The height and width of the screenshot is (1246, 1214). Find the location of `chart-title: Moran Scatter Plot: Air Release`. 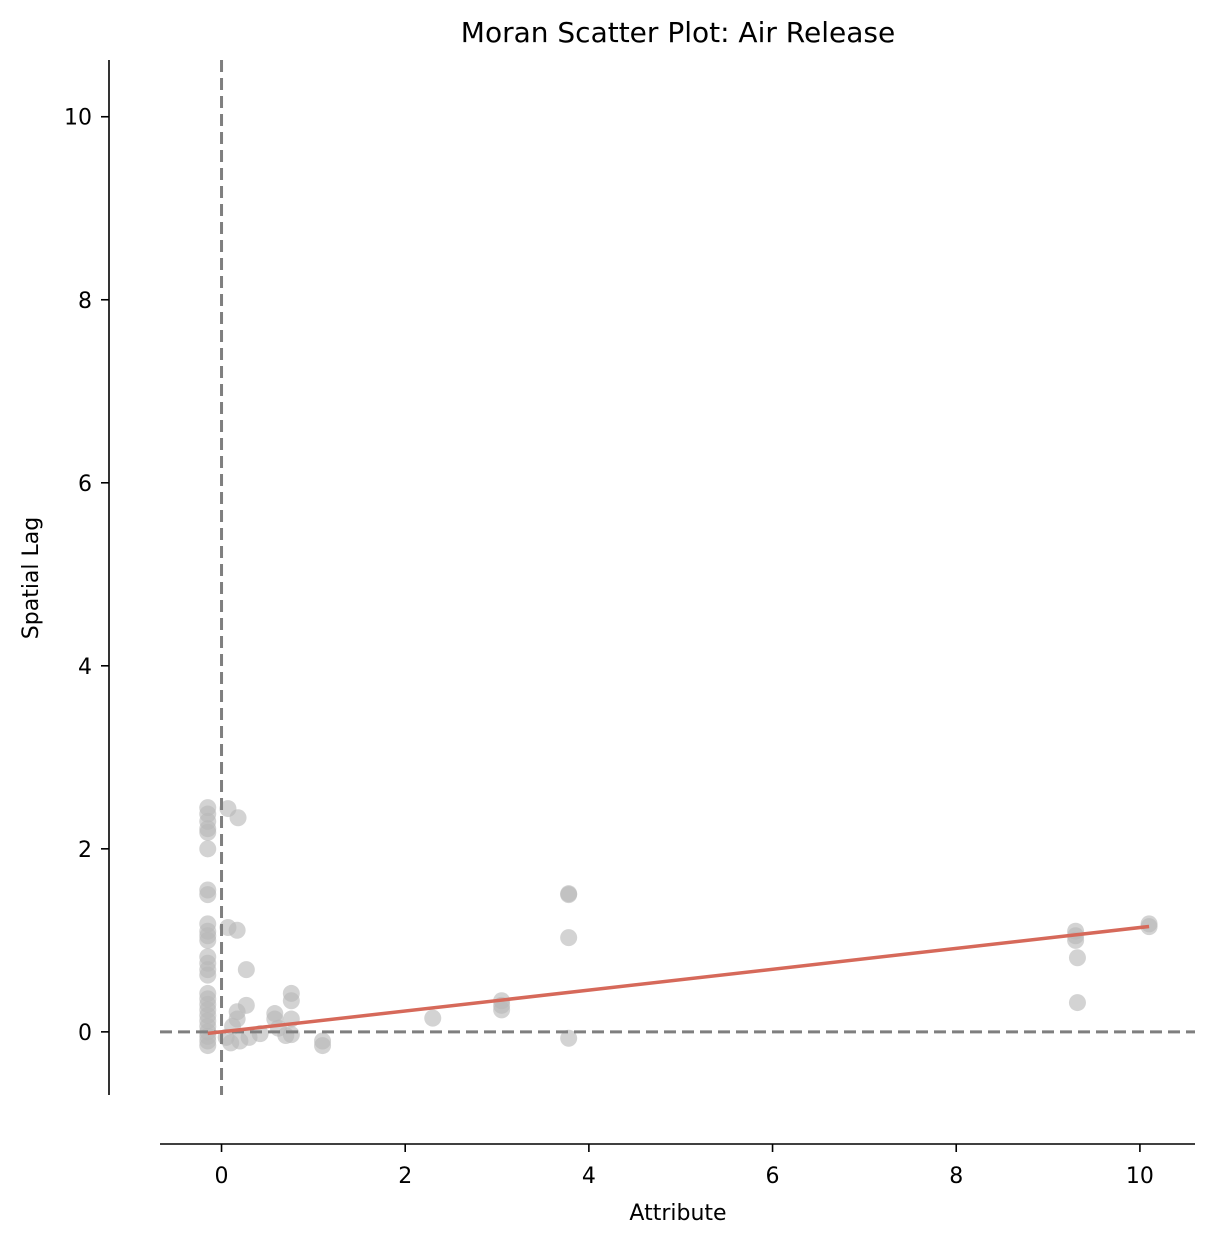

chart-title: Moran Scatter Plot: Air Release is located at coordinates (678, 32).